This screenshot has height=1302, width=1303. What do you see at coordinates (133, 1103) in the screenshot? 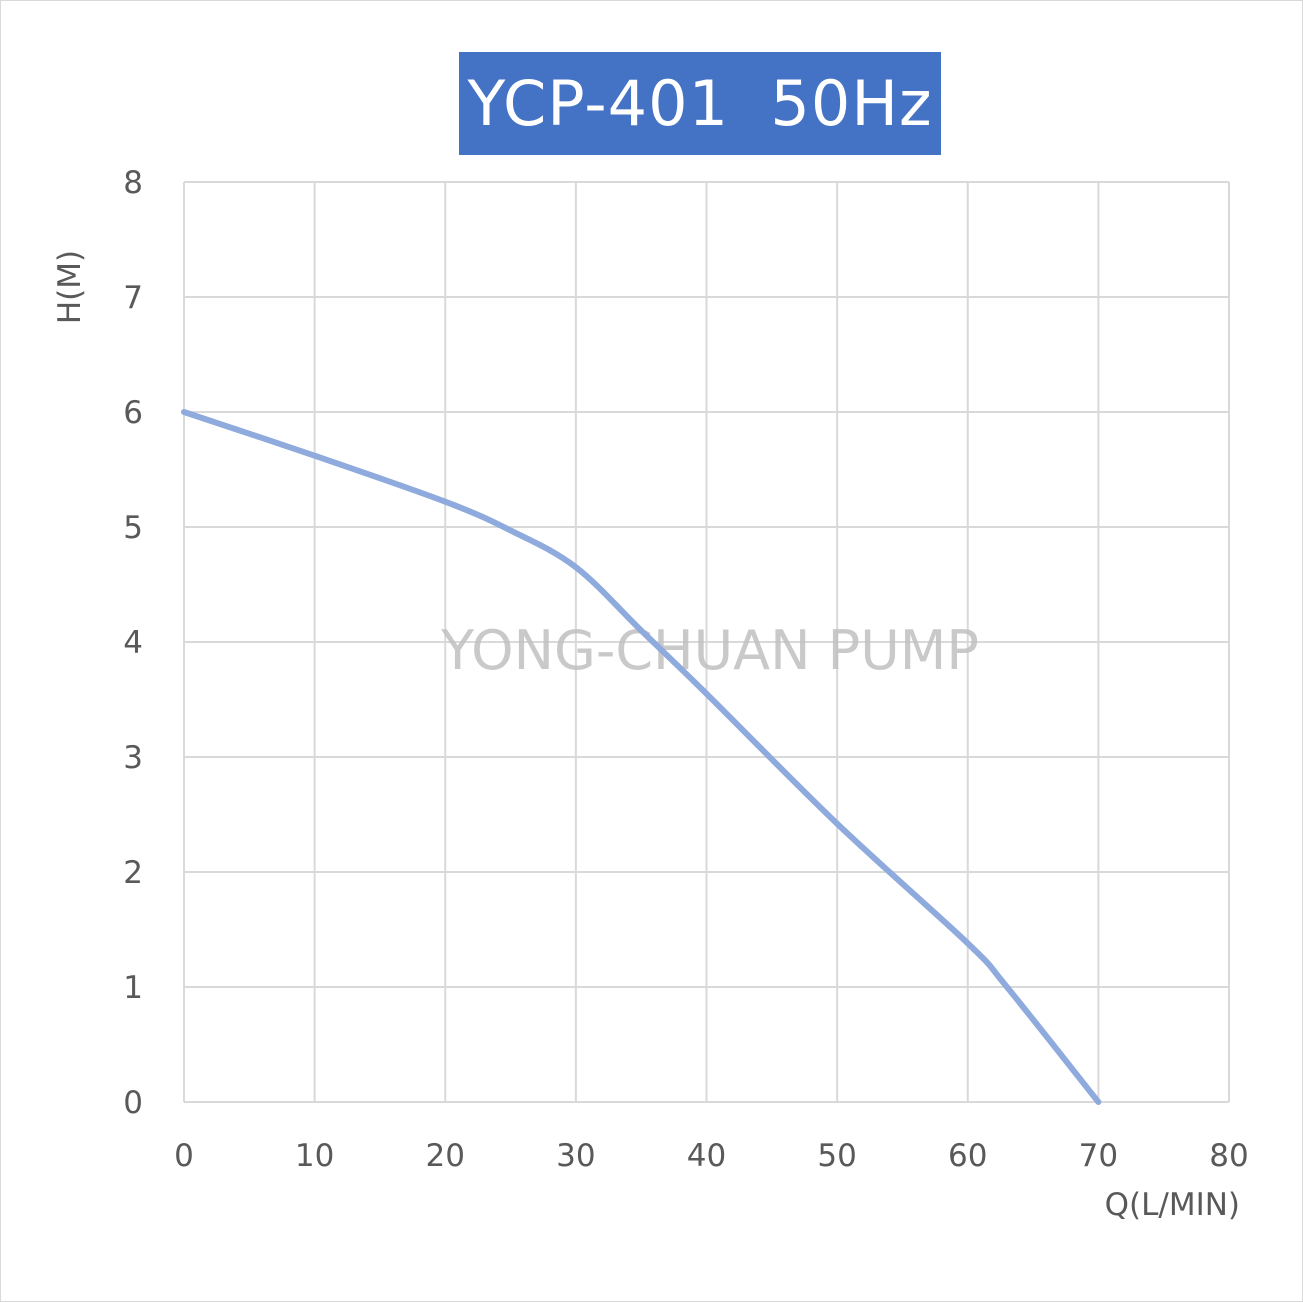
I see `y-tick-label: 0` at bounding box center [133, 1103].